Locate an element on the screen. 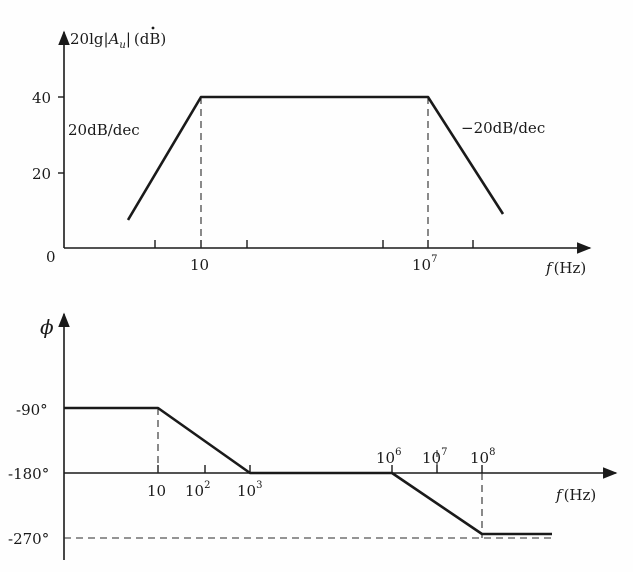  phase-ytick-neg90: -90° is located at coordinates (32, 410).